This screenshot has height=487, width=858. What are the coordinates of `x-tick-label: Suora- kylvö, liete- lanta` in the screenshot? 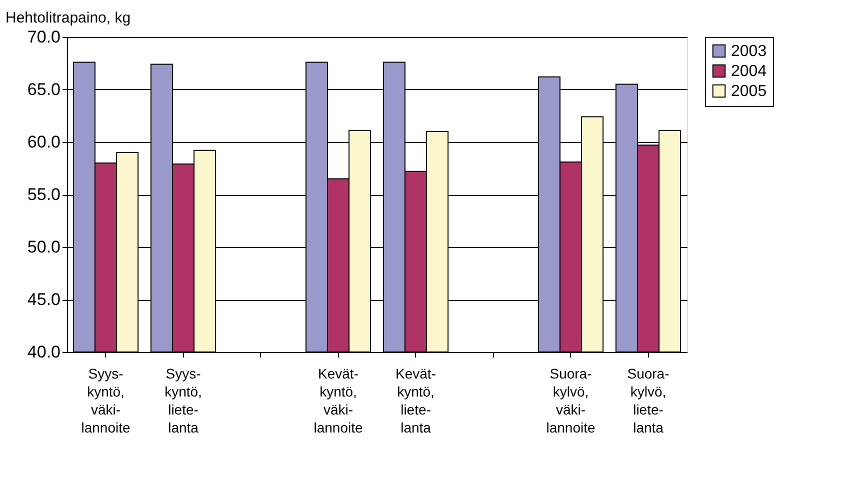 It's located at (648, 401).